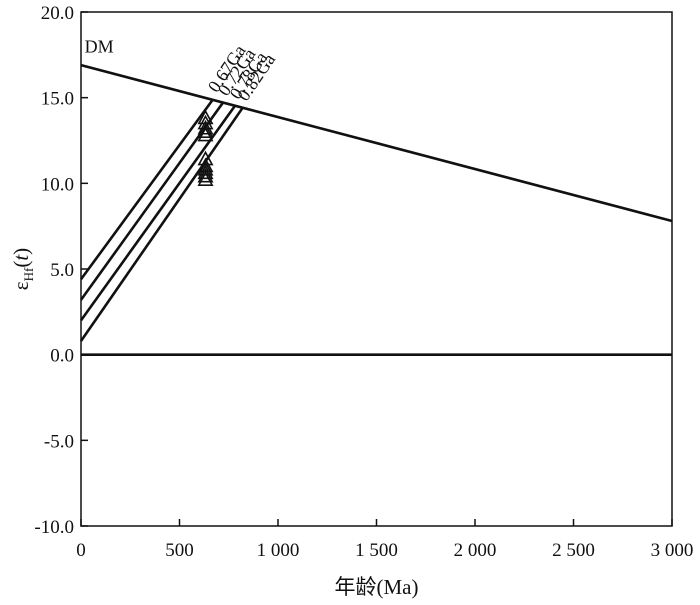 The image size is (700, 605). Describe the element at coordinates (57, 99) in the screenshot. I see `y-tick-label: 15.0` at that location.